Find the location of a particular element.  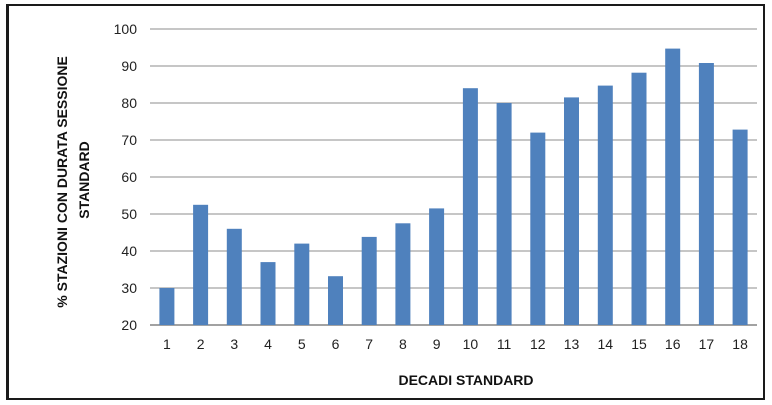

x-tick-label-7: 7 is located at coordinates (369, 344).